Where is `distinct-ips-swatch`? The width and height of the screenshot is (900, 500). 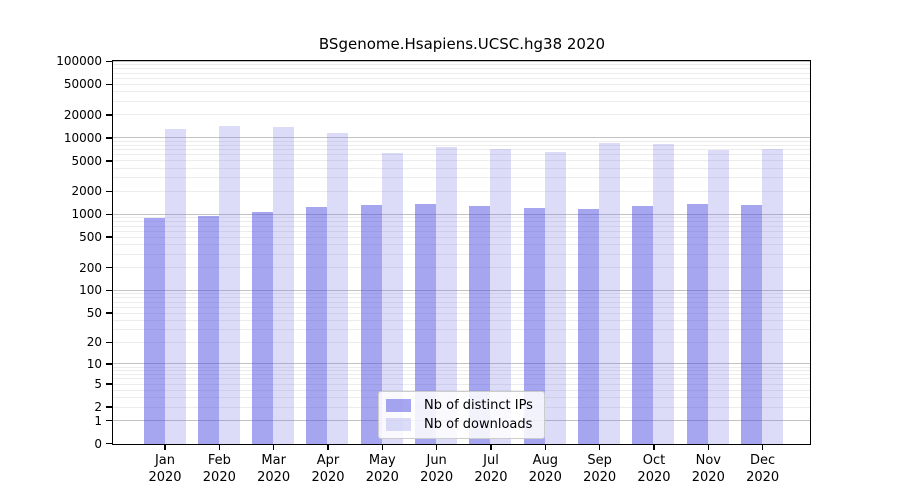
distinct-ips-swatch is located at coordinates (398, 405).